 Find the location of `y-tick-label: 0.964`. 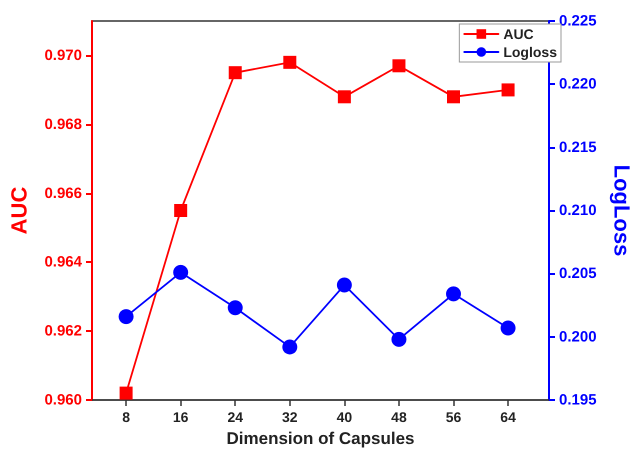

y-tick-label: 0.964 is located at coordinates (63, 262).